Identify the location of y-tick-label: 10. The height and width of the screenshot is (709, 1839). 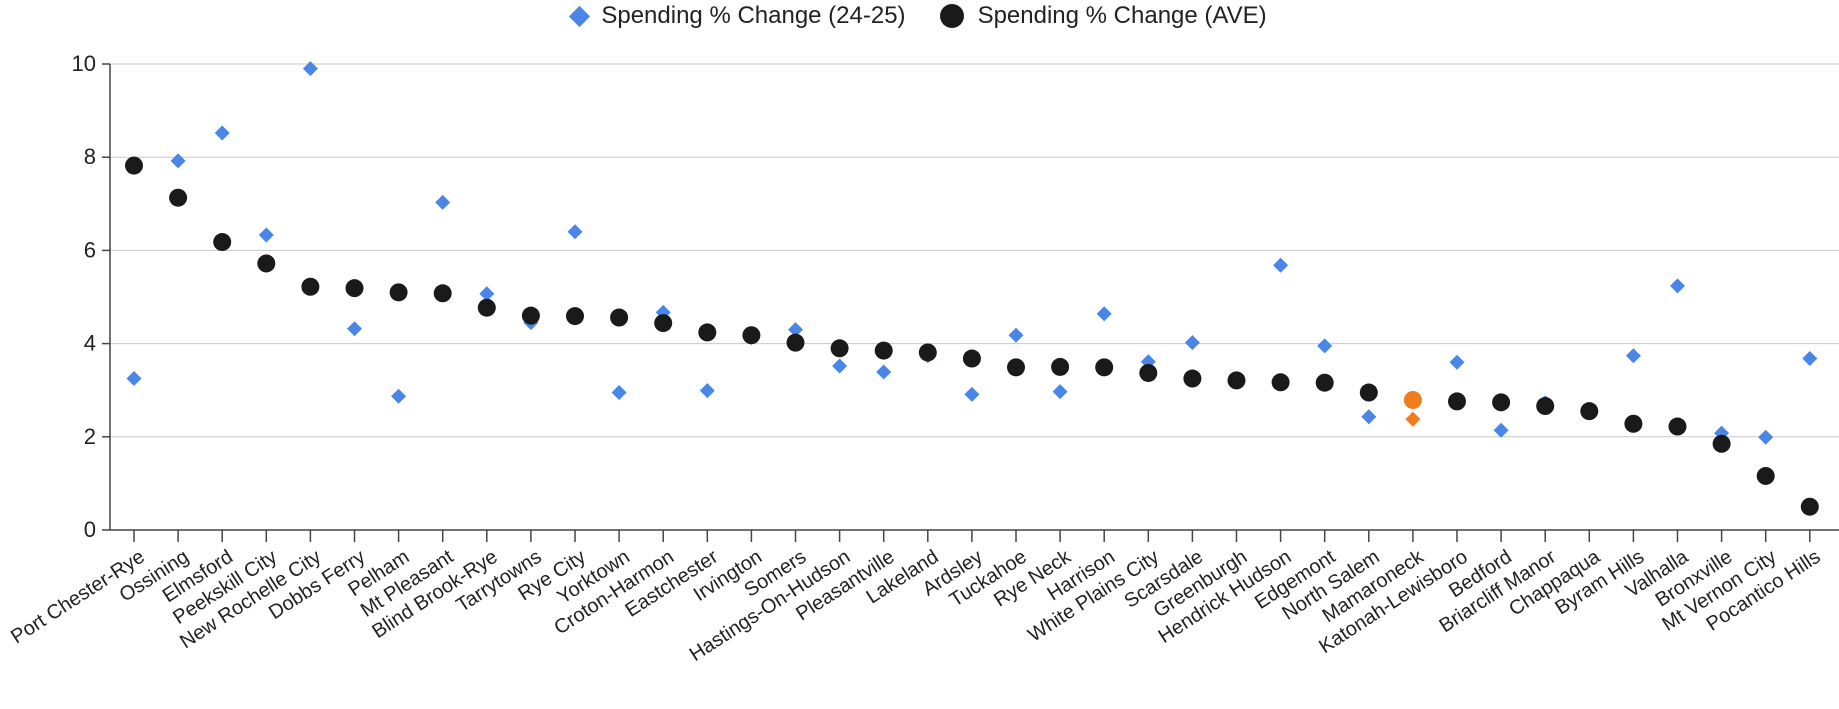
(84, 63).